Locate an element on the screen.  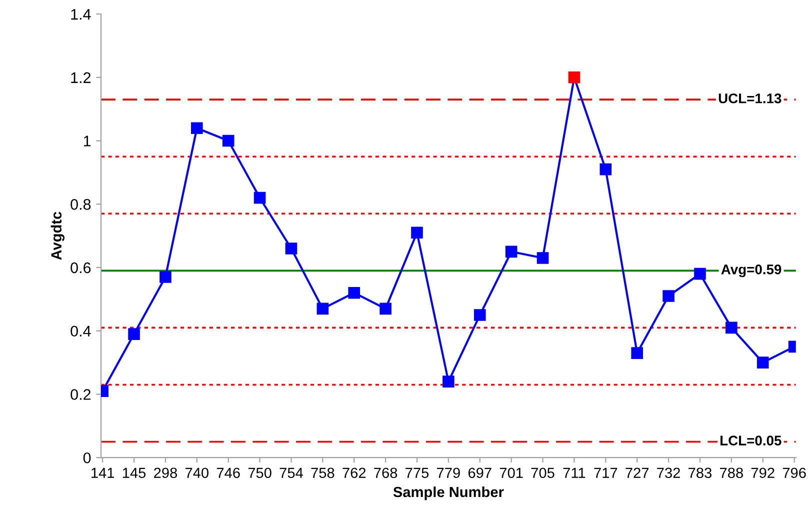
y-tick-label: 1 is located at coordinates (87, 141).